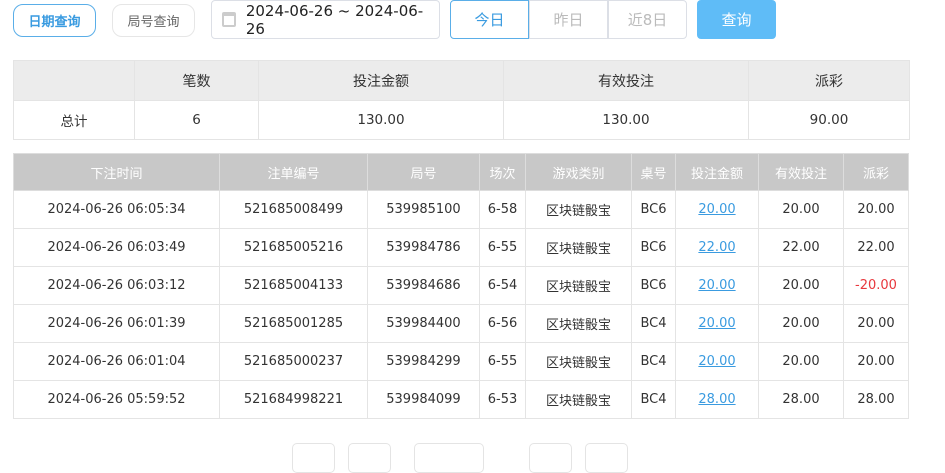 The width and height of the screenshot is (945, 473). Describe the element at coordinates (717, 399) in the screenshot. I see `bet-amount-link: 28.00` at that location.